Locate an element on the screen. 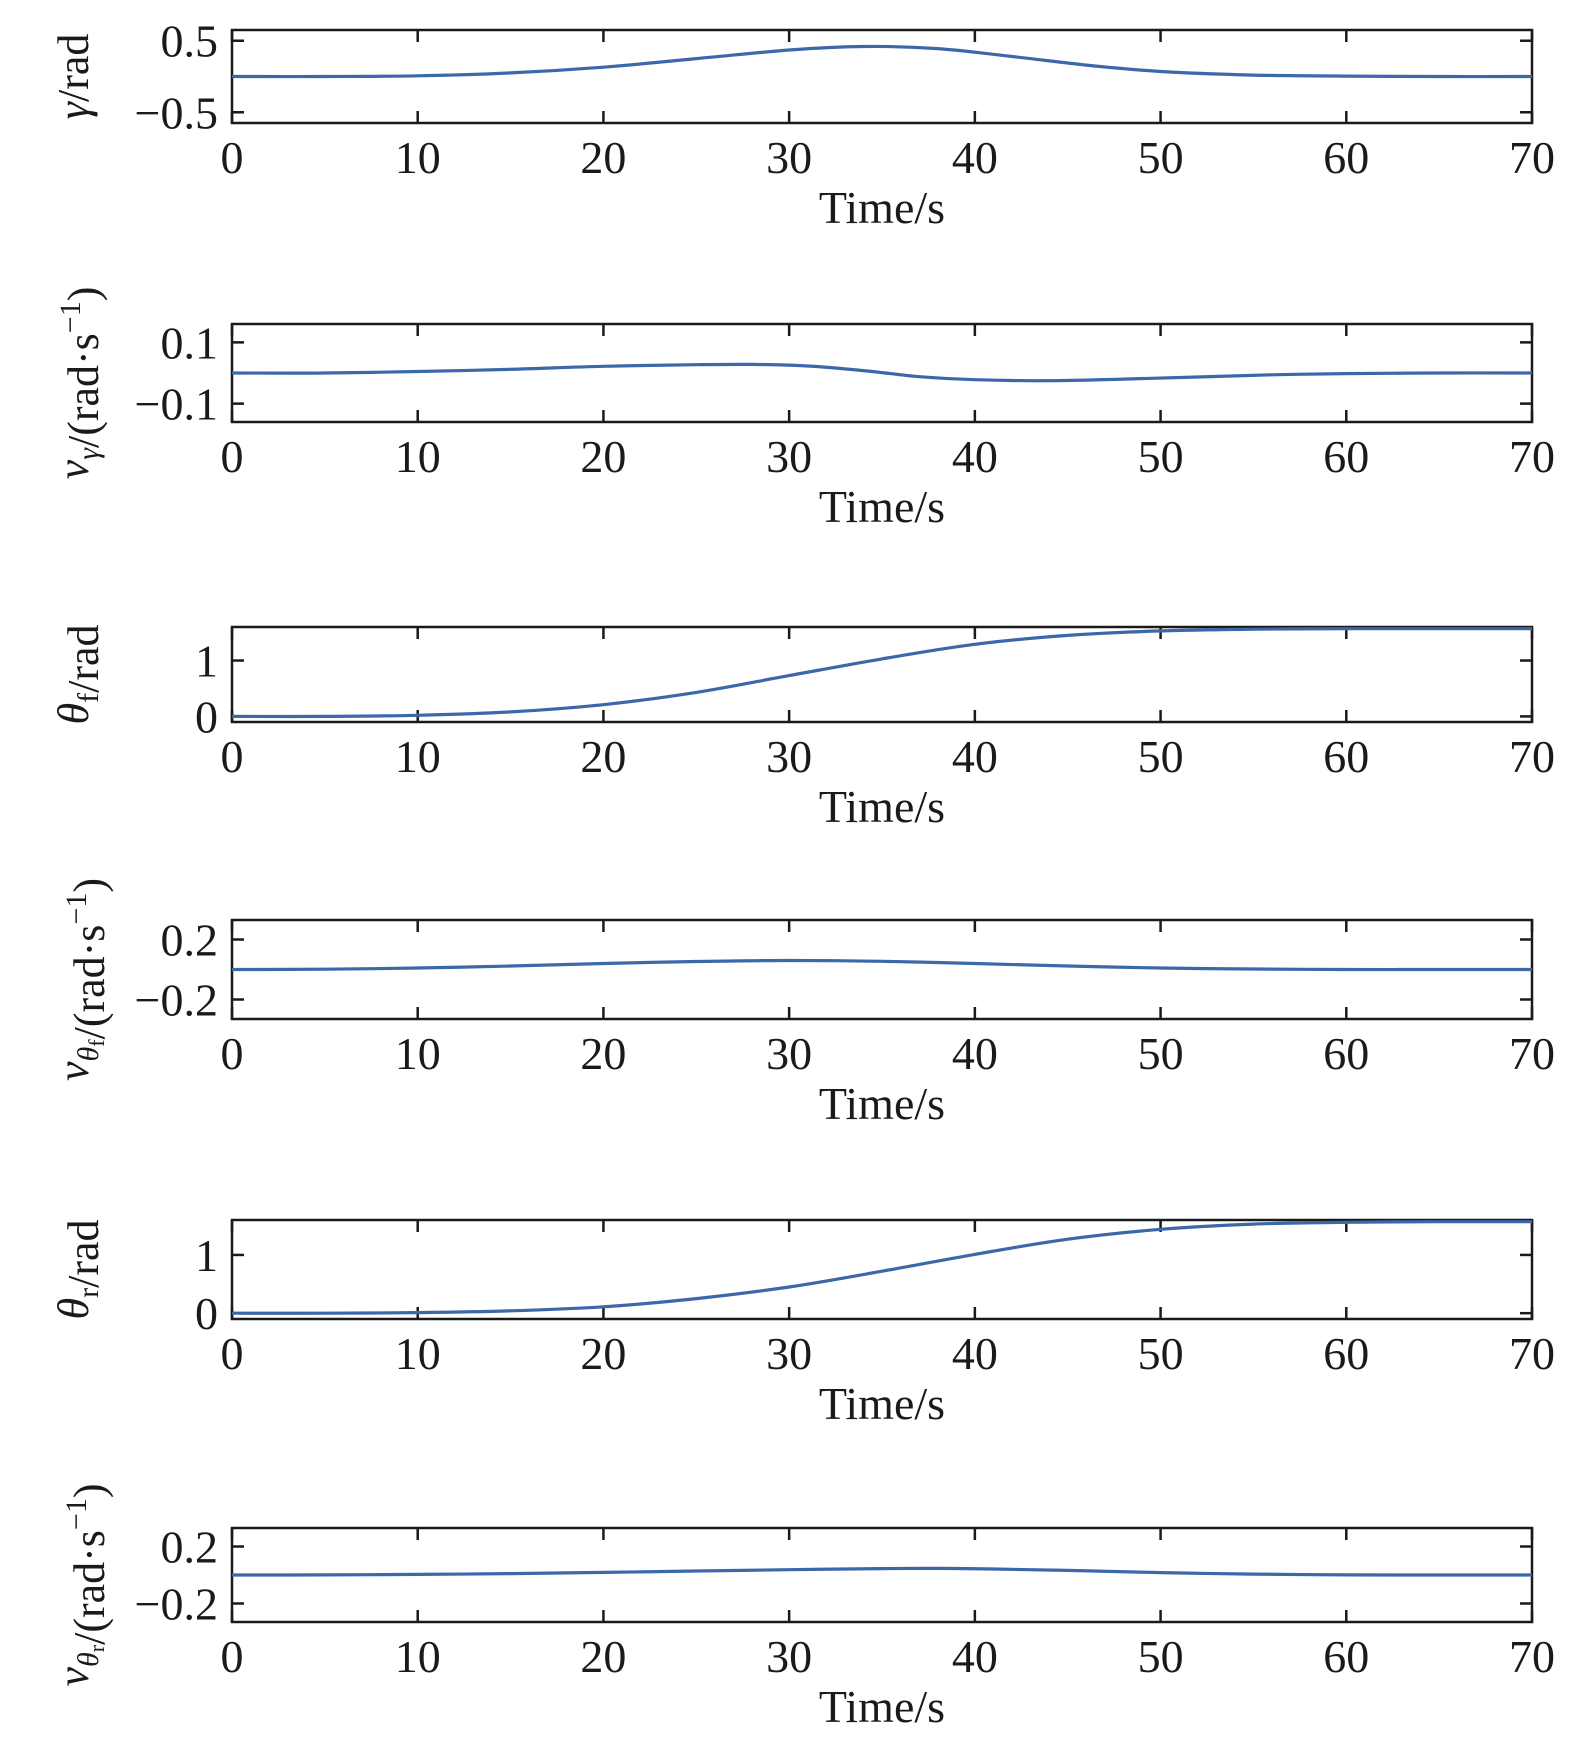 The height and width of the screenshot is (1764, 1575). subplot-1: 0 10 20 30 40 50 60 70 0.5 −0.5 Time/s γ/rad is located at coordinates (802, 124).